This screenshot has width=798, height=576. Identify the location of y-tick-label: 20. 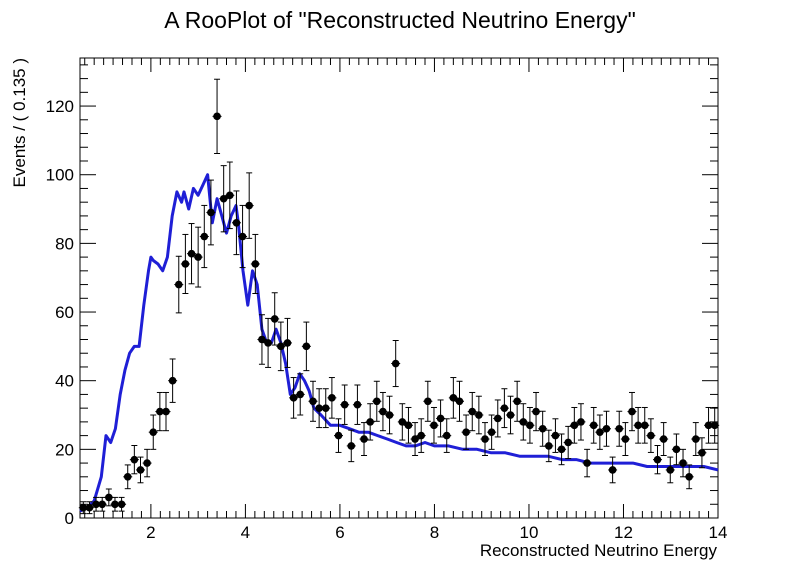
(64, 449).